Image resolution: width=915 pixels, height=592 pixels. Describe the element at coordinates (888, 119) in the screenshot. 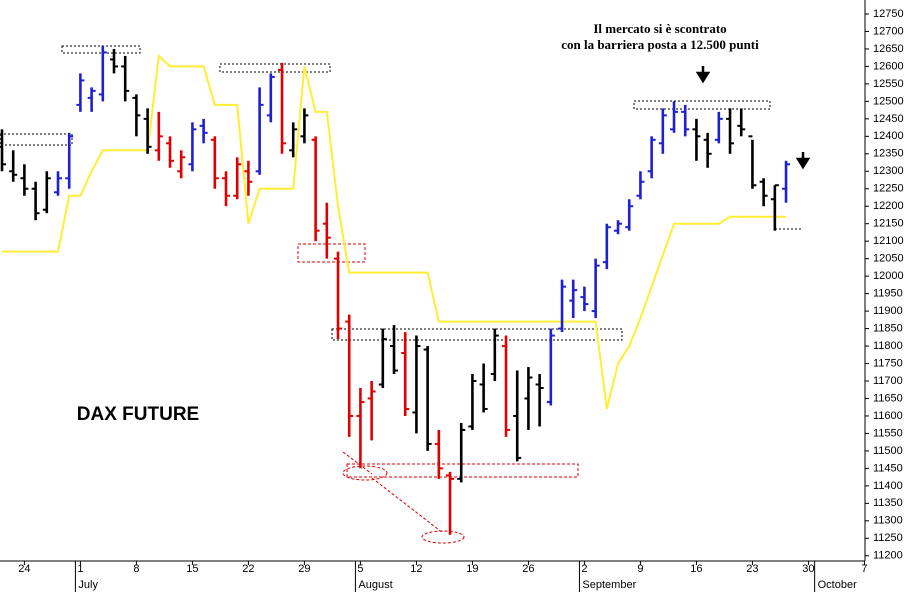

I see `y-tick-label: 12450` at that location.